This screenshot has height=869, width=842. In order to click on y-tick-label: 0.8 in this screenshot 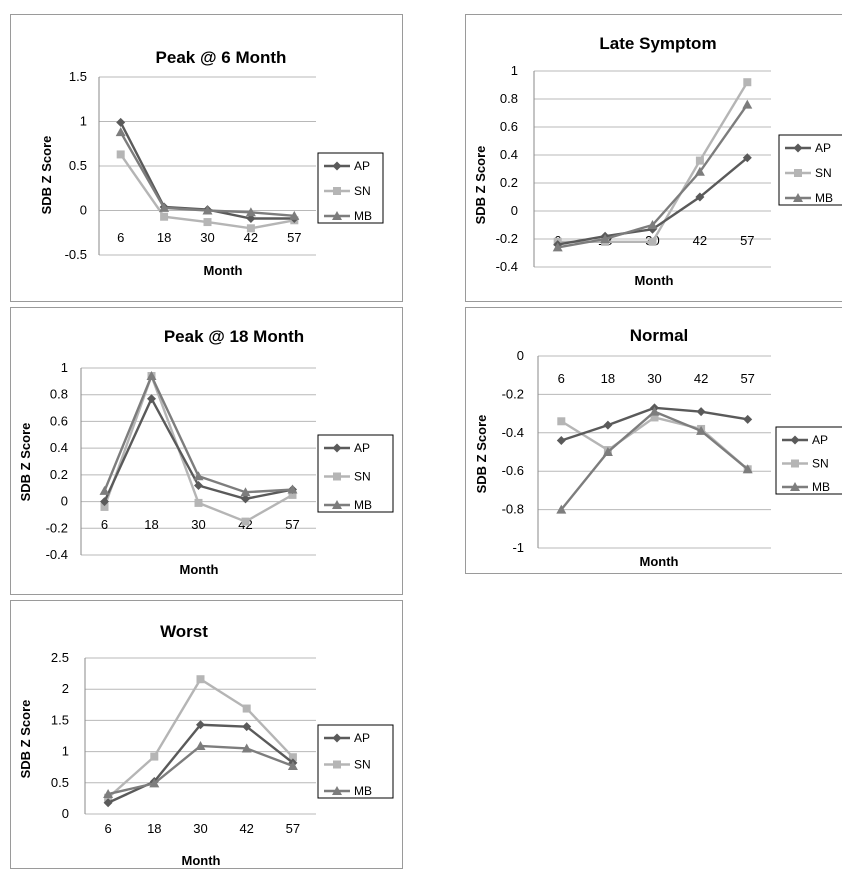, I will do `click(509, 98)`.